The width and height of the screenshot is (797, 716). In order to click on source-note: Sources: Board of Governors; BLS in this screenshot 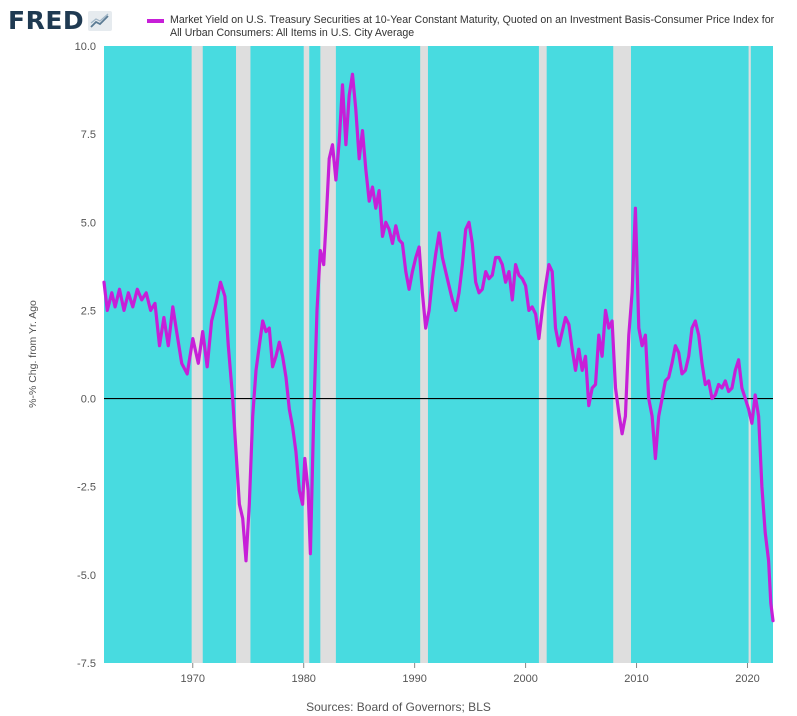, I will do `click(398, 707)`.